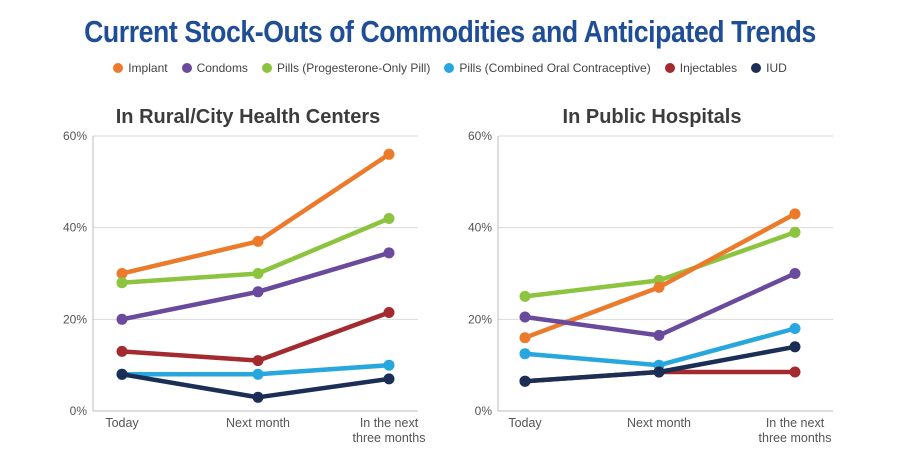 The width and height of the screenshot is (900, 466). Describe the element at coordinates (255, 214) in the screenshot. I see `series-line-implant` at that location.